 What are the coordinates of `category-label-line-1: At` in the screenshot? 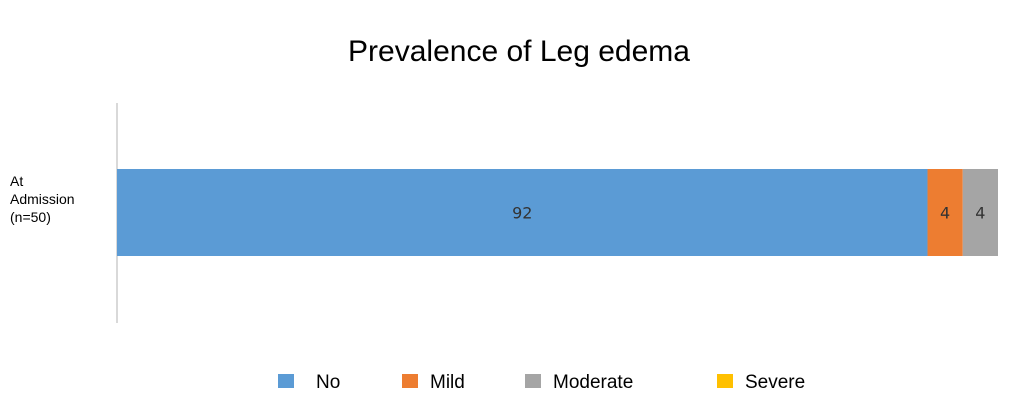 It's located at (16, 181).